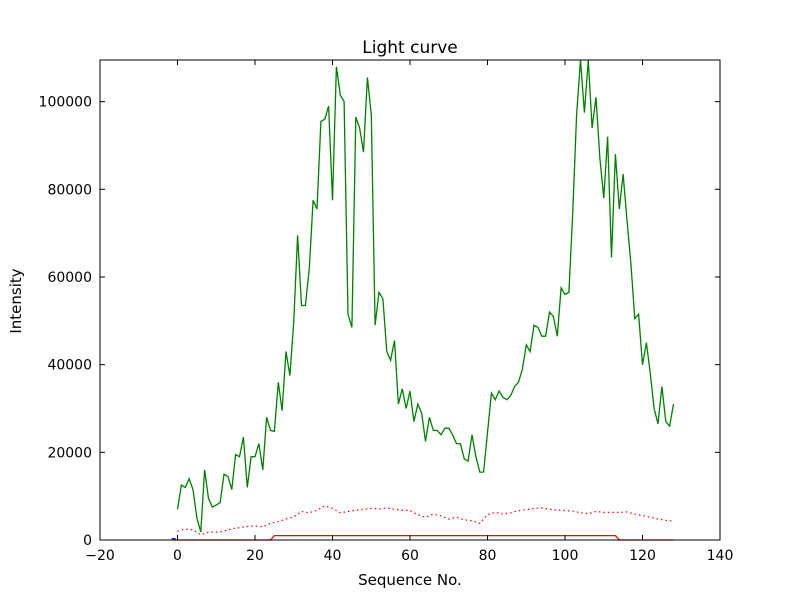 The width and height of the screenshot is (800, 600). I want to click on x-tick-label: 0, so click(177, 556).